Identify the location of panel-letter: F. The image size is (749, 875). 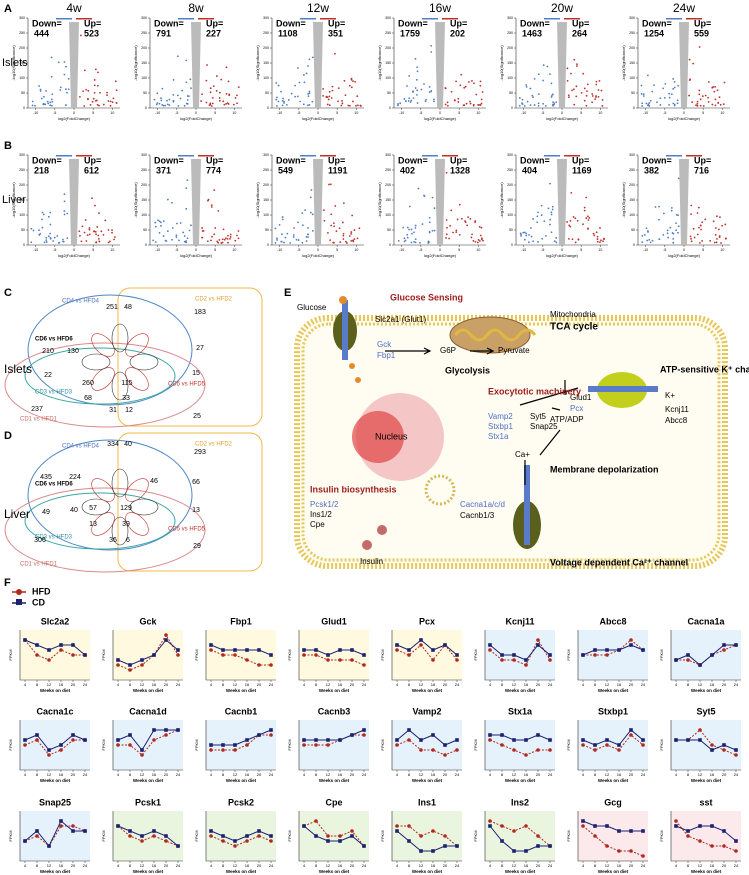
(7, 583).